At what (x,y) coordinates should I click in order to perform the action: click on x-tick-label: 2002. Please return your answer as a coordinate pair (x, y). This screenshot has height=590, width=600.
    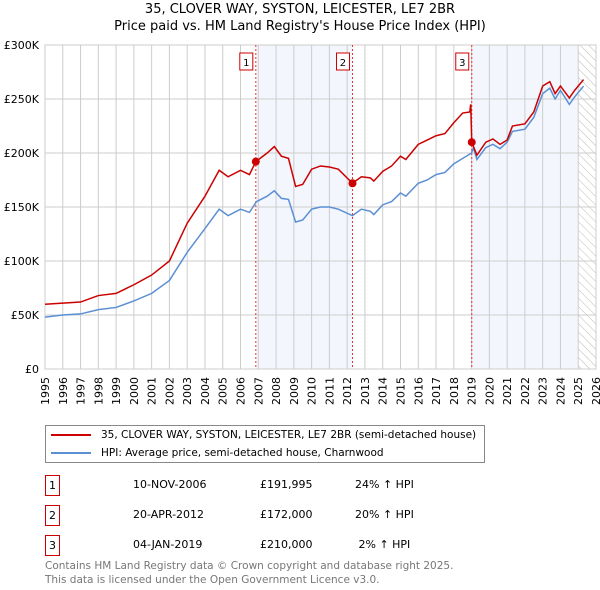
    Looking at the image, I should click on (169, 391).